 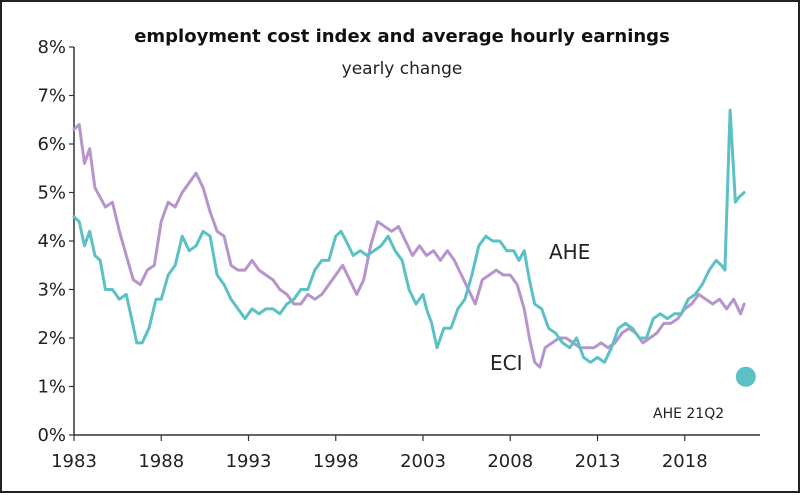 What do you see at coordinates (249, 461) in the screenshot?
I see `x-tick-label: 1993` at bounding box center [249, 461].